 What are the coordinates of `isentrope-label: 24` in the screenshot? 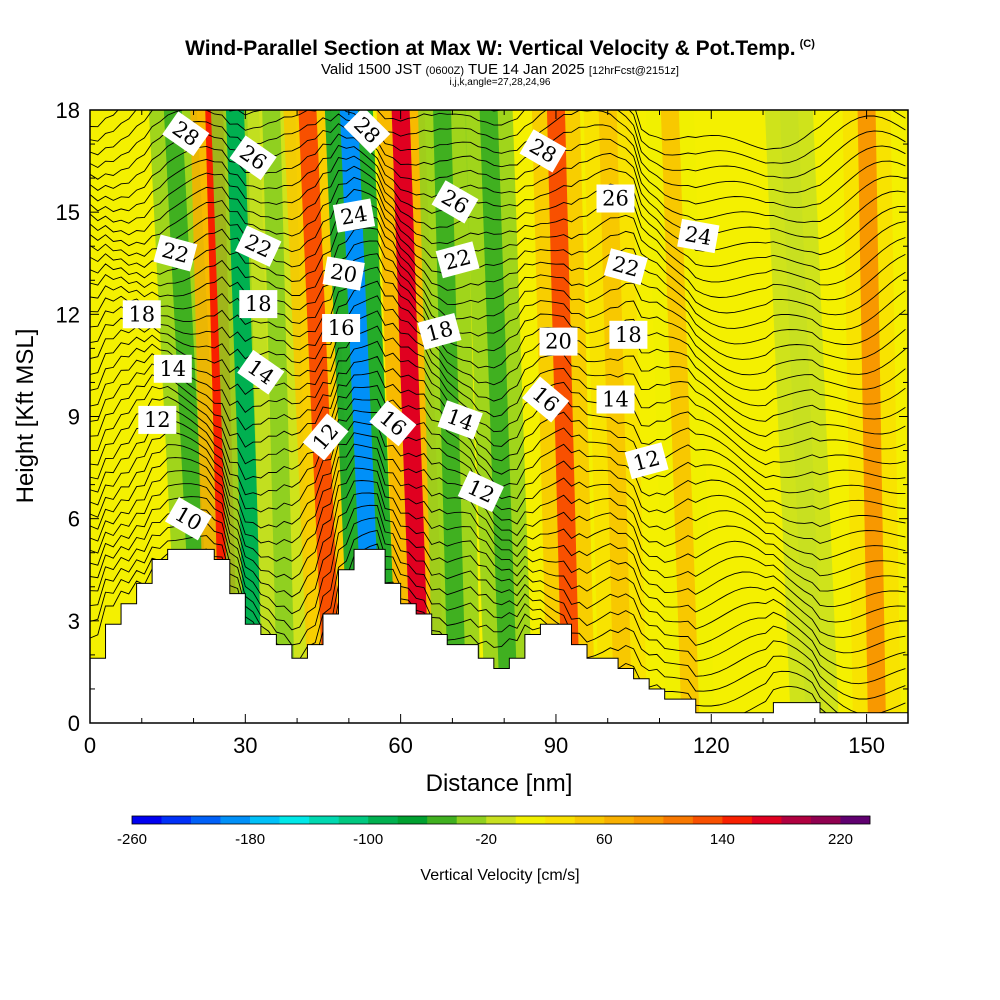 It's located at (698, 236).